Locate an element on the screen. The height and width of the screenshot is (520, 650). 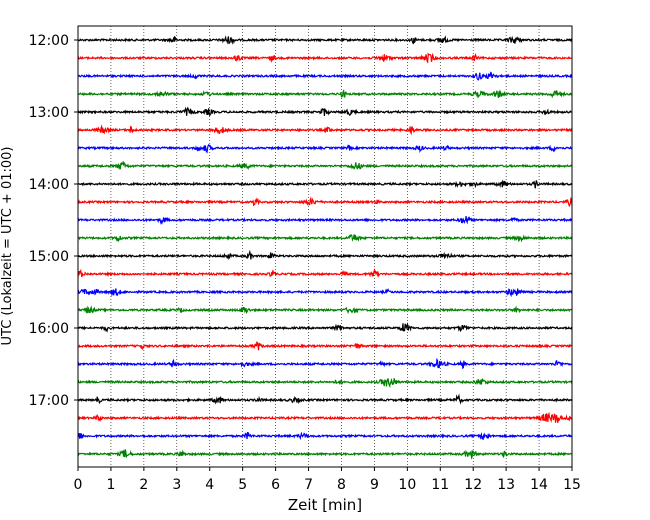
y-axis-ticks: 12:00 13:00 14:00 15:00 16:00 17:00 is located at coordinates (53, 221).